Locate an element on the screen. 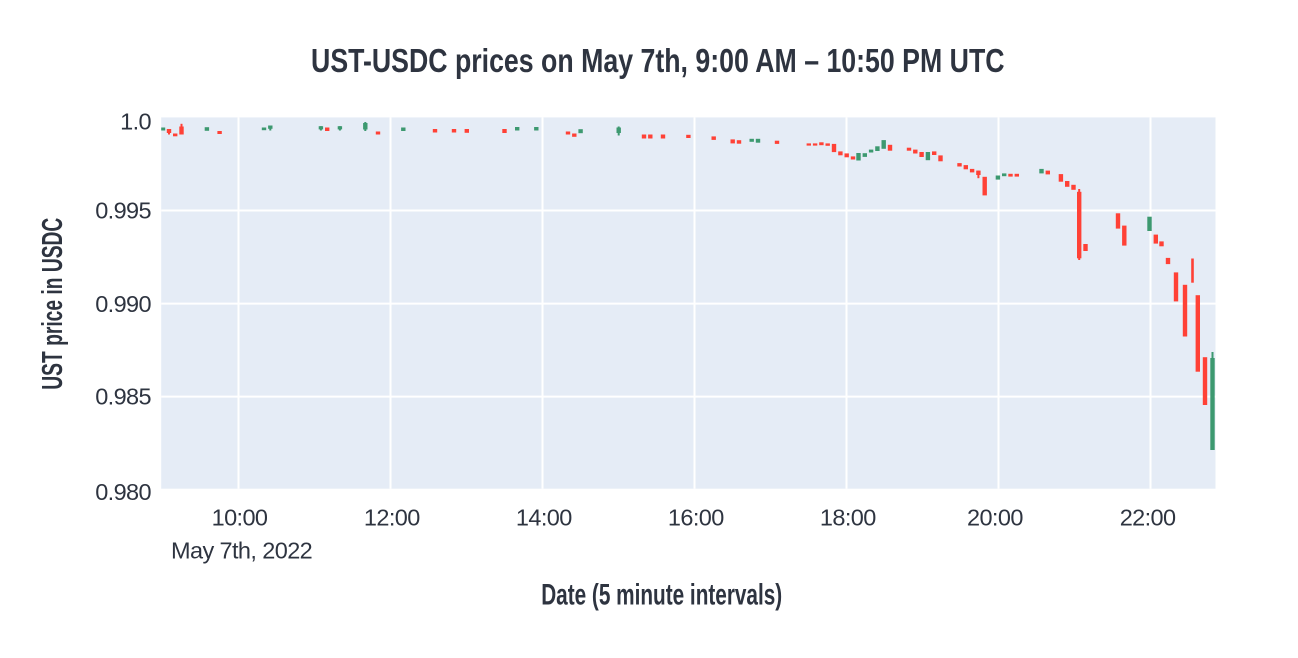  svg-text: 18:00 is located at coordinates (848, 518).